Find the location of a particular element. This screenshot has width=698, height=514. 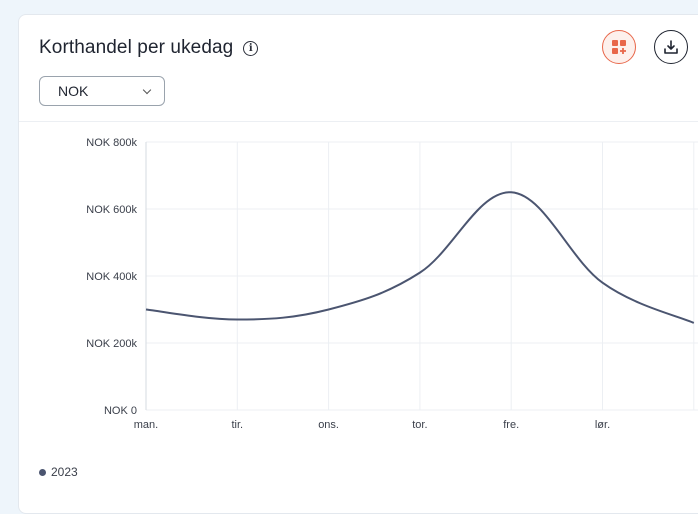

y-tick-label: NOK 600k is located at coordinates (111, 210).